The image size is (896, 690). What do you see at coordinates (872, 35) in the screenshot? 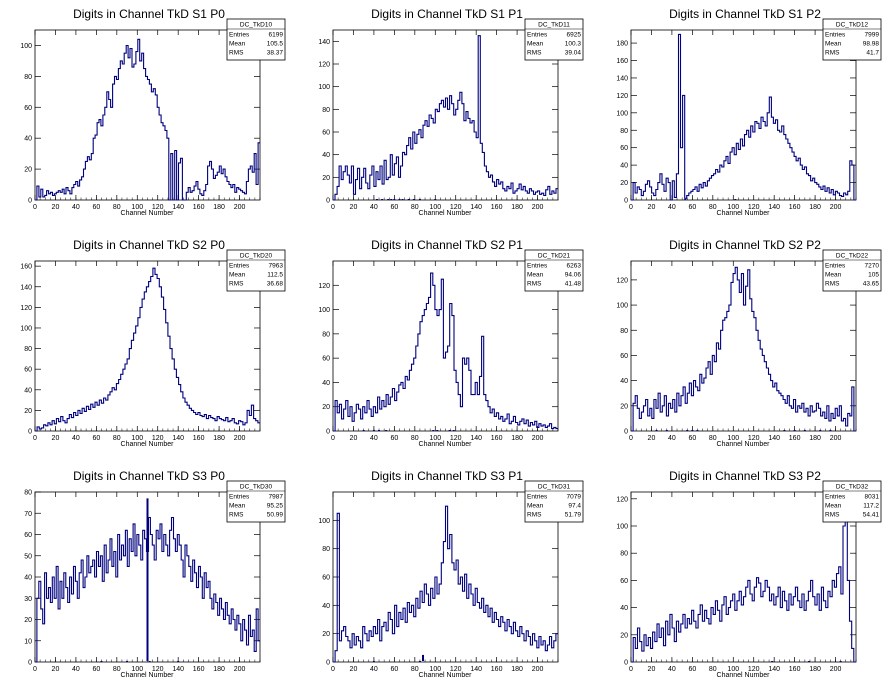
I see `stats-value: 7999` at bounding box center [872, 35].